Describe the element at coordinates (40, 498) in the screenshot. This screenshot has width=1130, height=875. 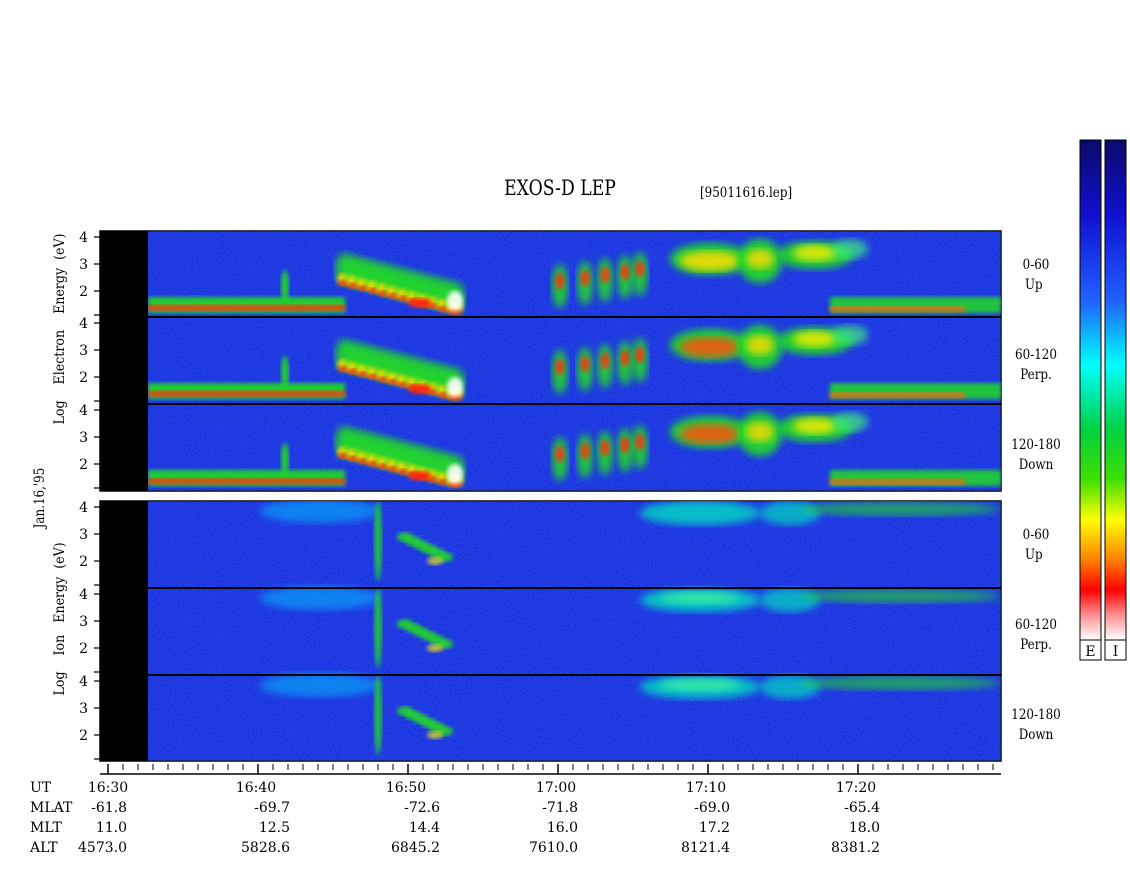
I see `date-label: Jan.16,'95` at that location.